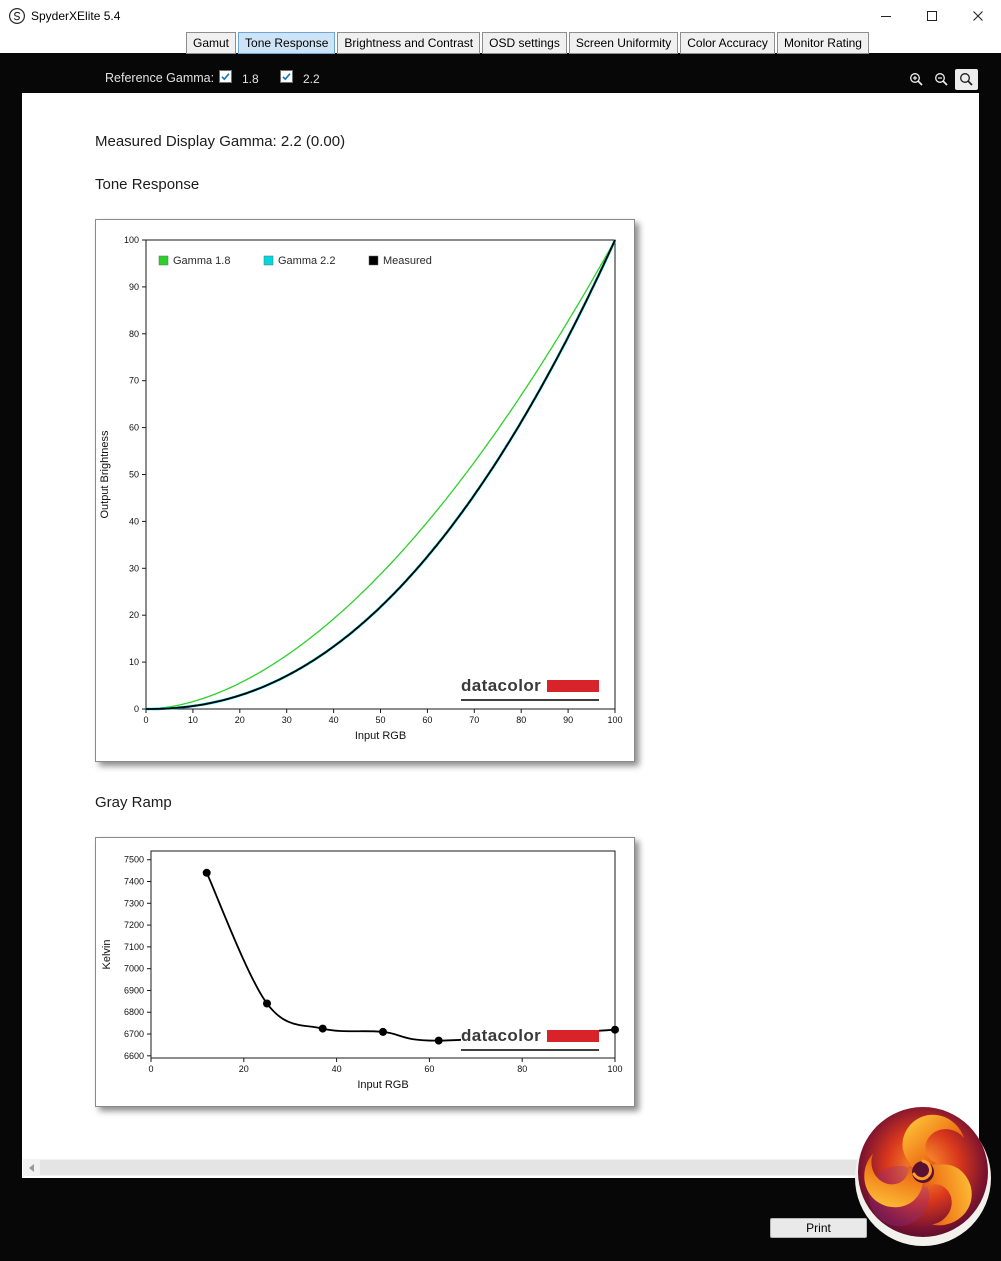 Image resolution: width=1001 pixels, height=1261 pixels. I want to click on svg-text: 7100, so click(134, 947).